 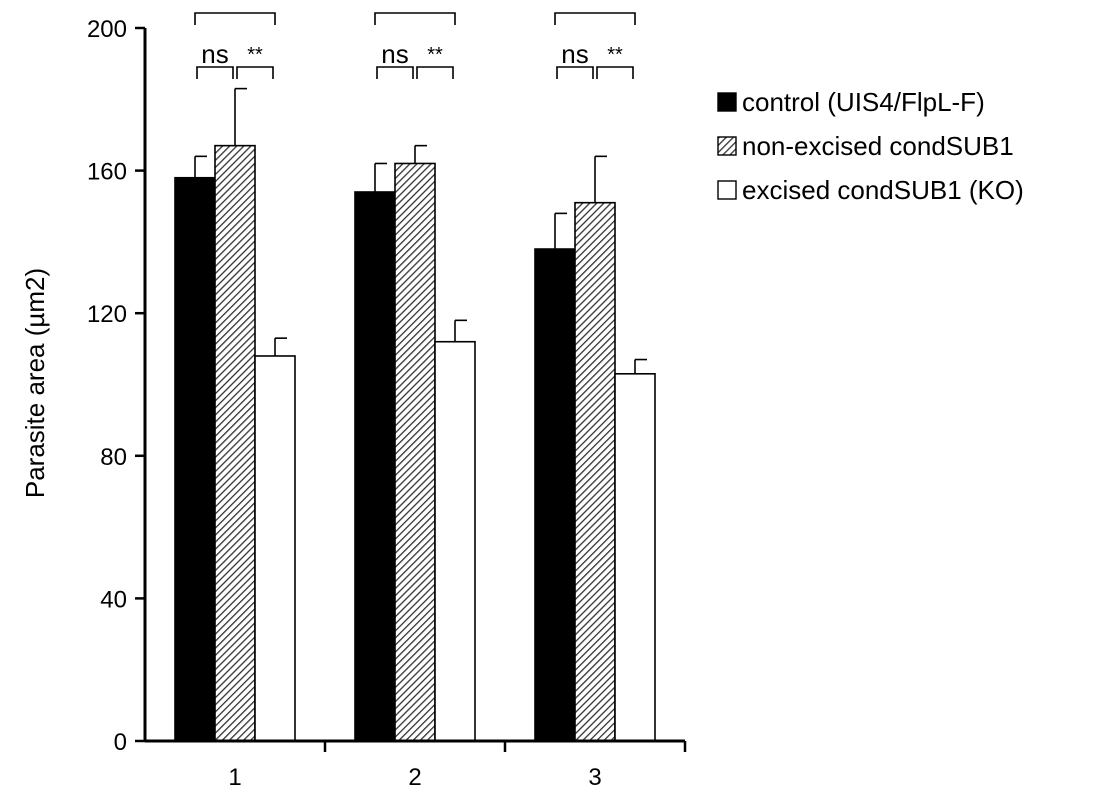 What do you see at coordinates (235, 443) in the screenshot?
I see `bar-series2-cat1` at bounding box center [235, 443].